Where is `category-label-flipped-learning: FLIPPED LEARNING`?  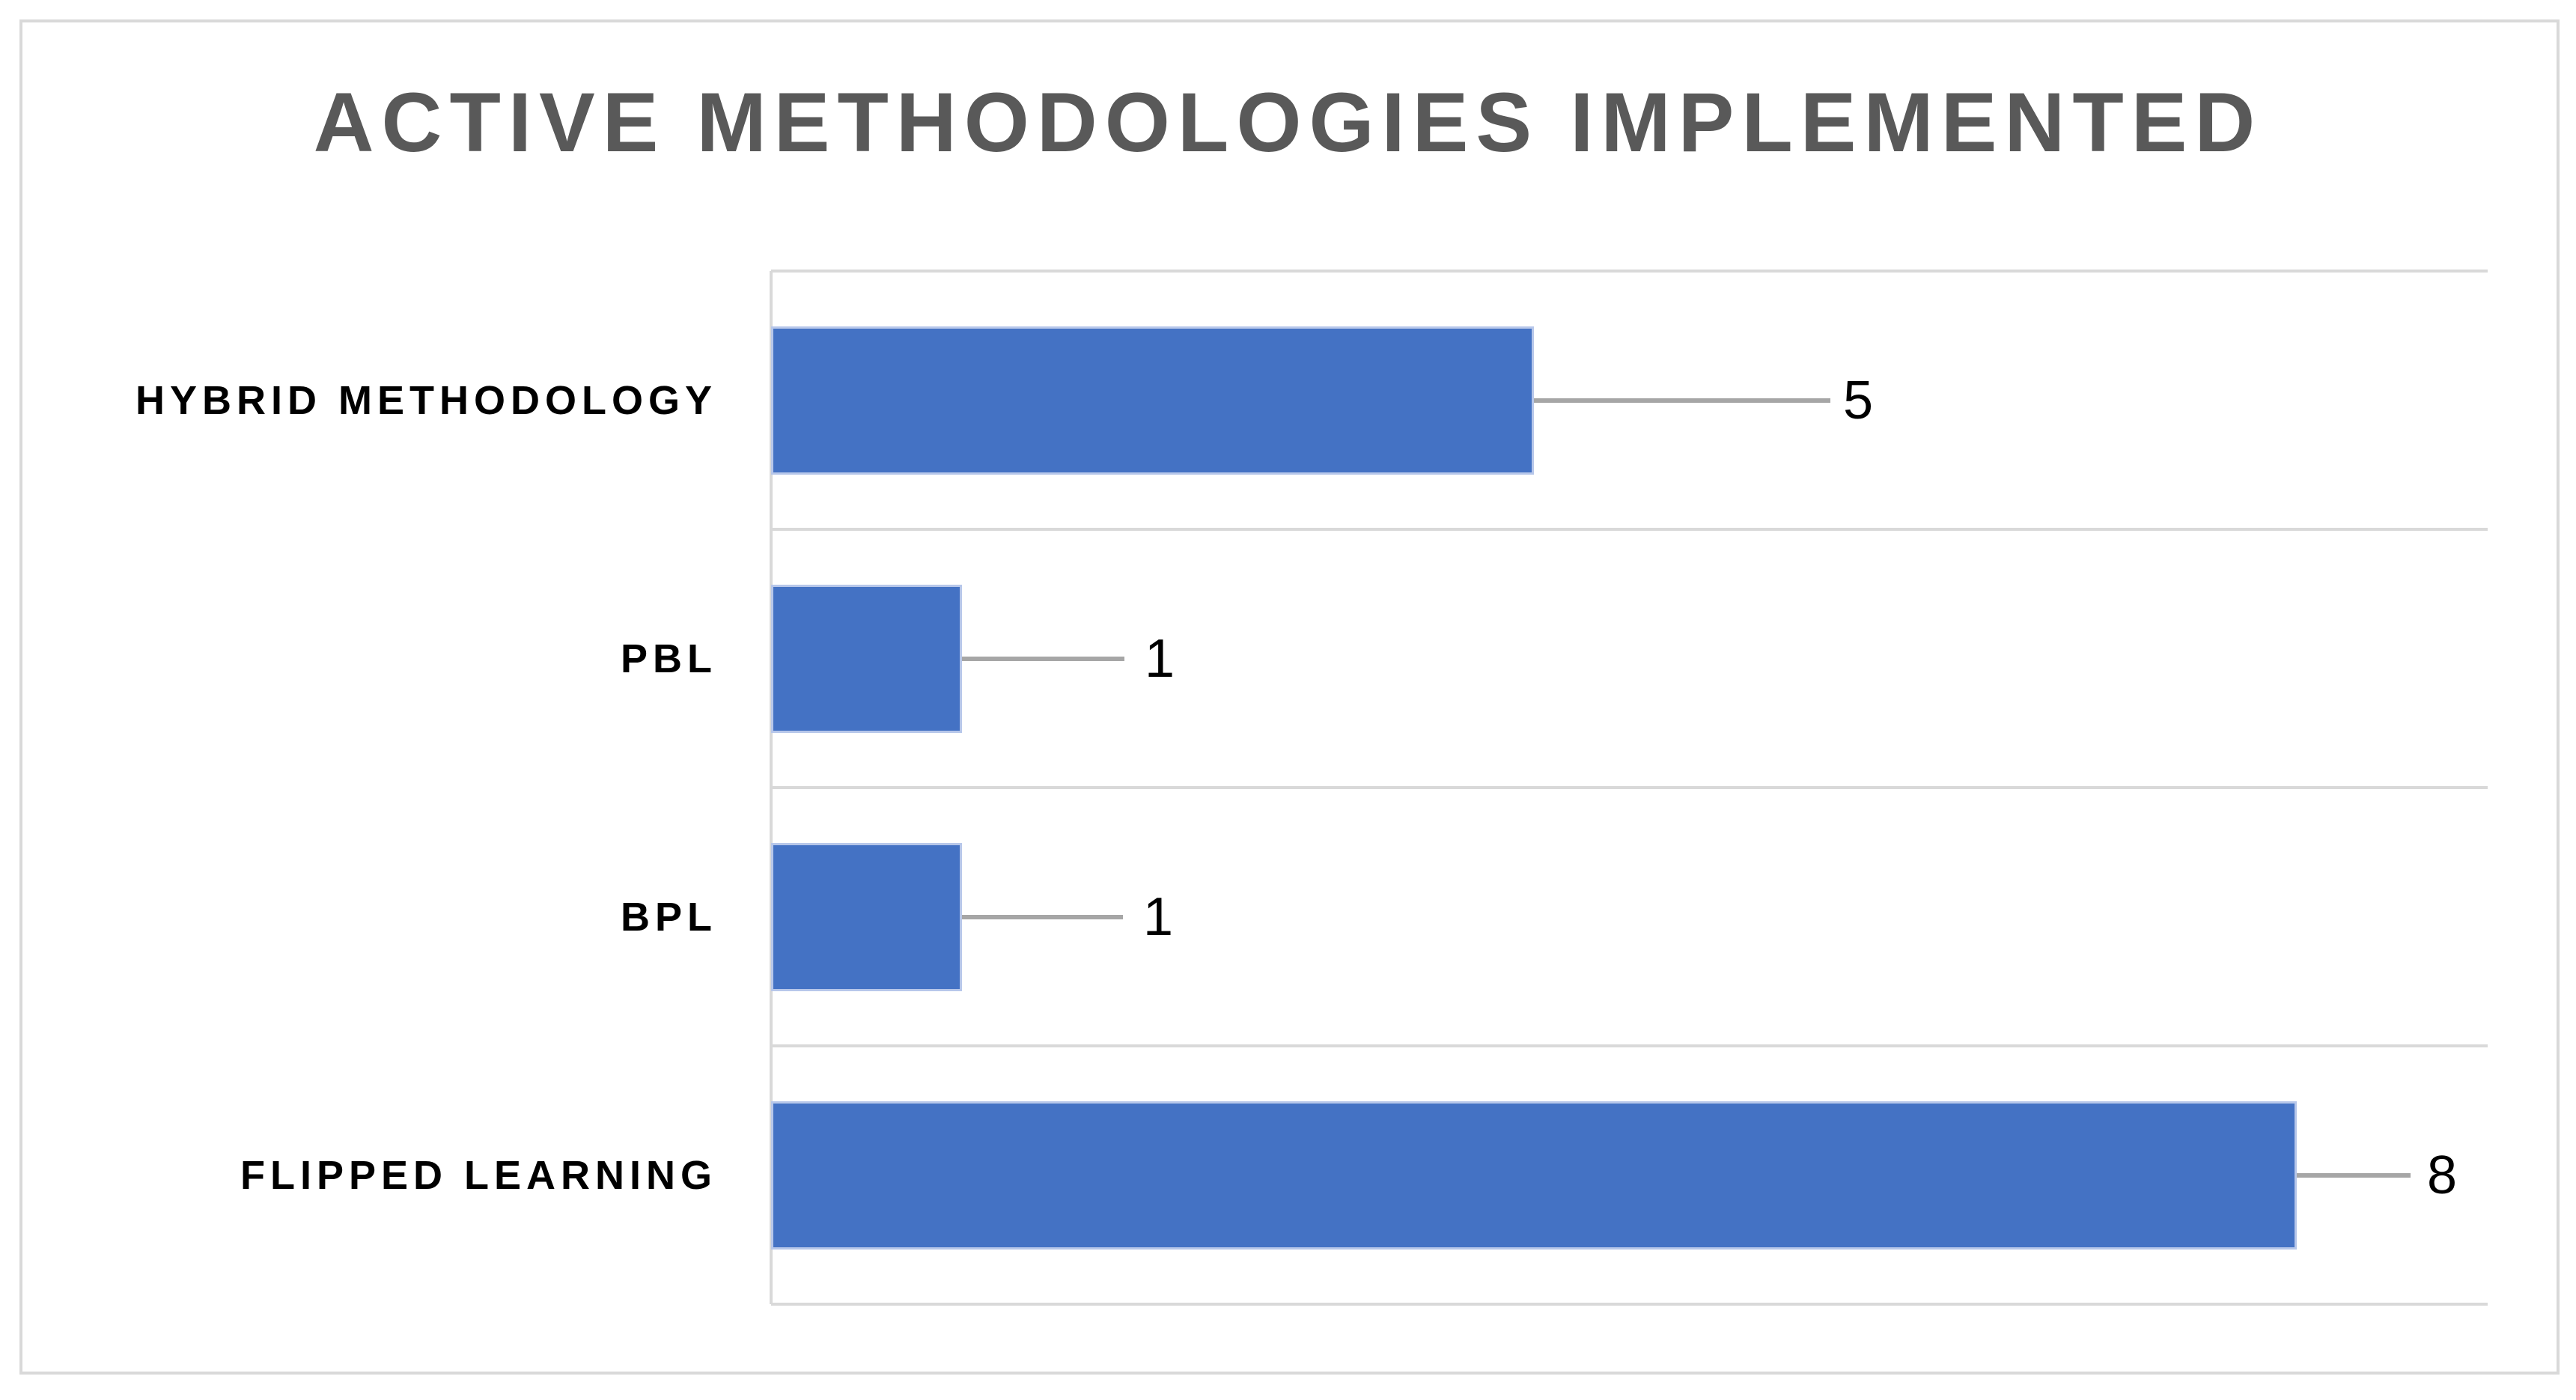
category-label-flipped-learning: FLIPPED LEARNING is located at coordinates (478, 1175).